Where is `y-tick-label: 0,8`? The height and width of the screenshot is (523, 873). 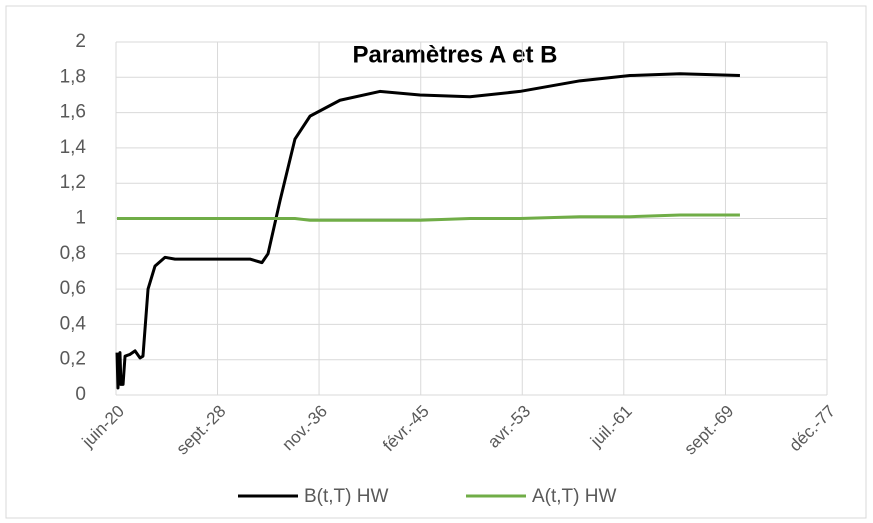
y-tick-label: 0,8 is located at coordinates (73, 253).